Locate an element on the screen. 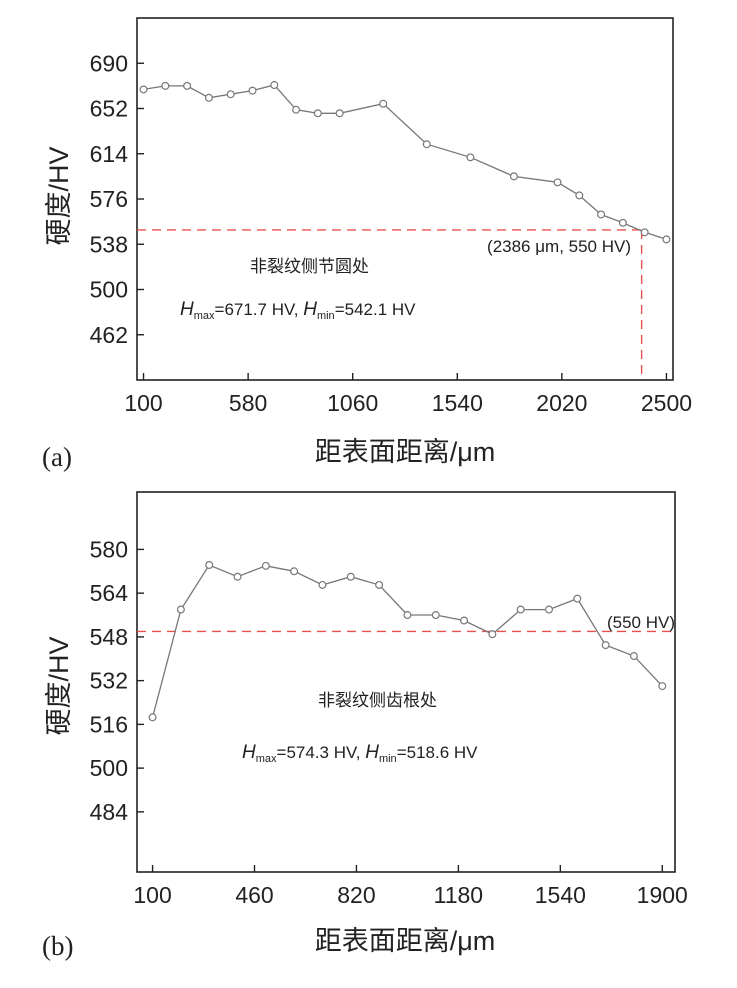 This screenshot has height=988, width=737. series-line-a is located at coordinates (405, 162).